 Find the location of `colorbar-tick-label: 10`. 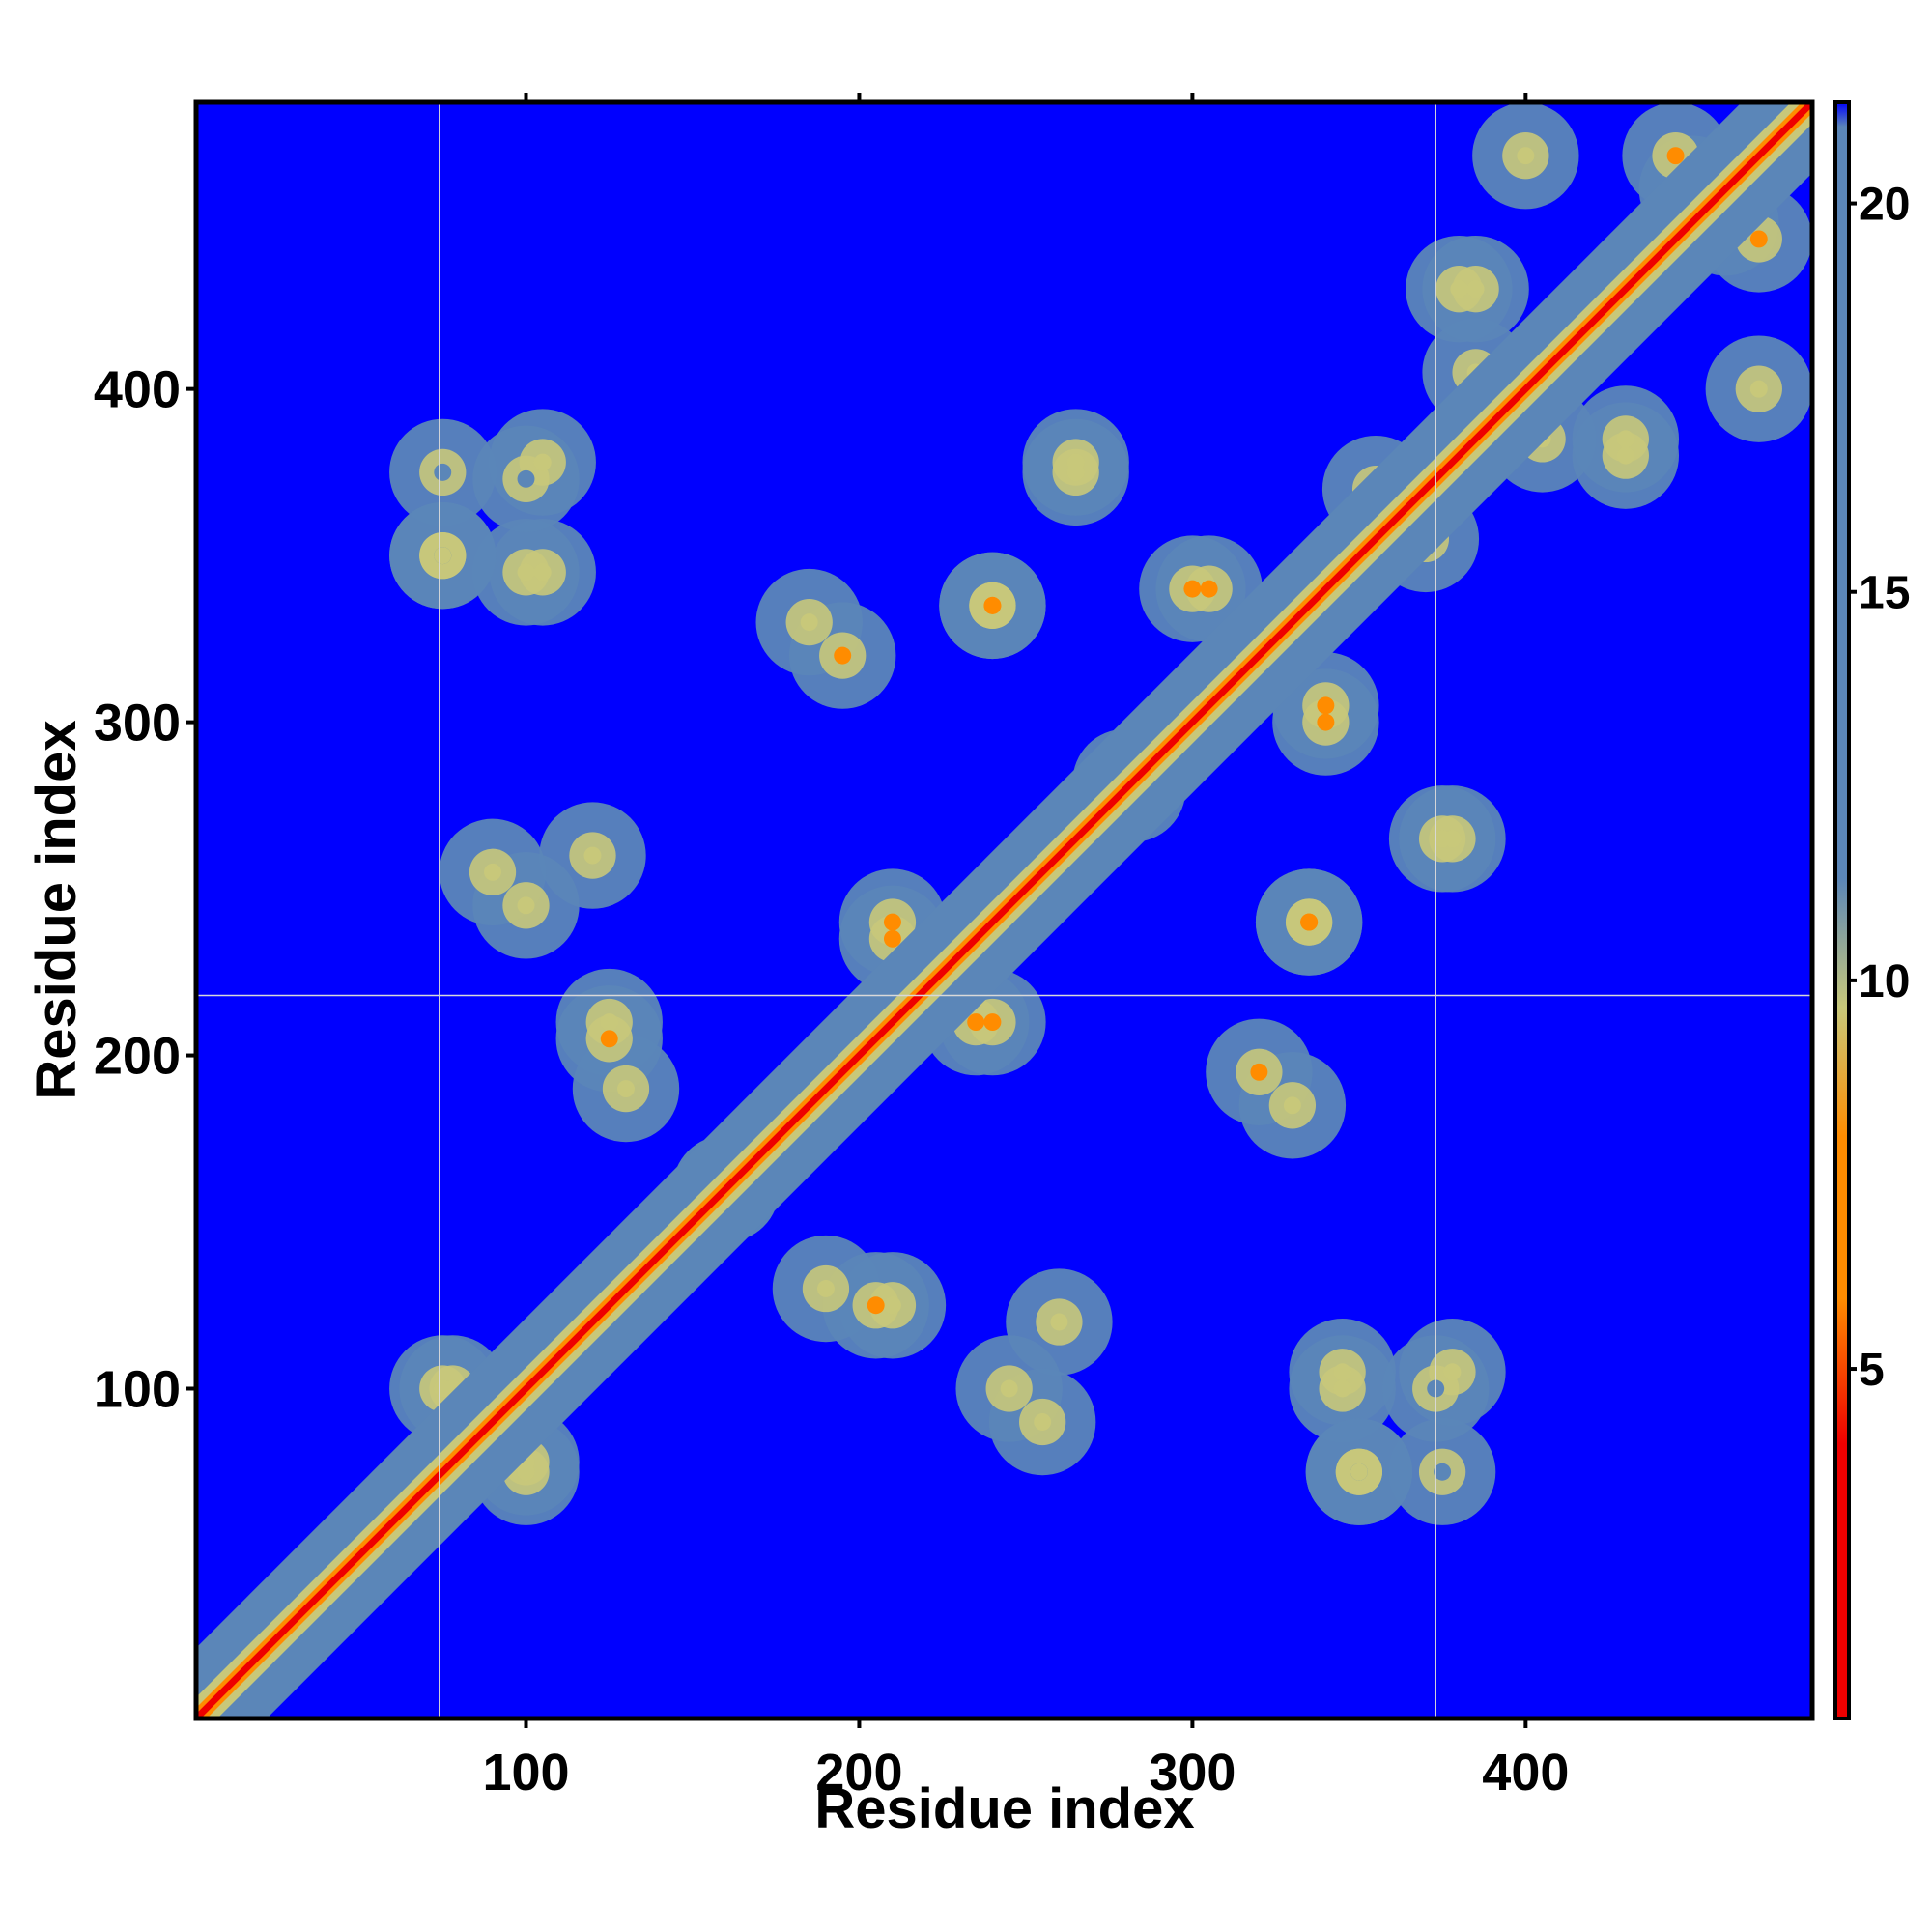

colorbar-tick-label: 10 is located at coordinates (1884, 982).